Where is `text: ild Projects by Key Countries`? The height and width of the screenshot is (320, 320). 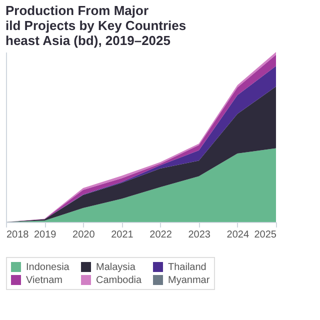
text: ild Projects by Key Countries is located at coordinates (96, 25).